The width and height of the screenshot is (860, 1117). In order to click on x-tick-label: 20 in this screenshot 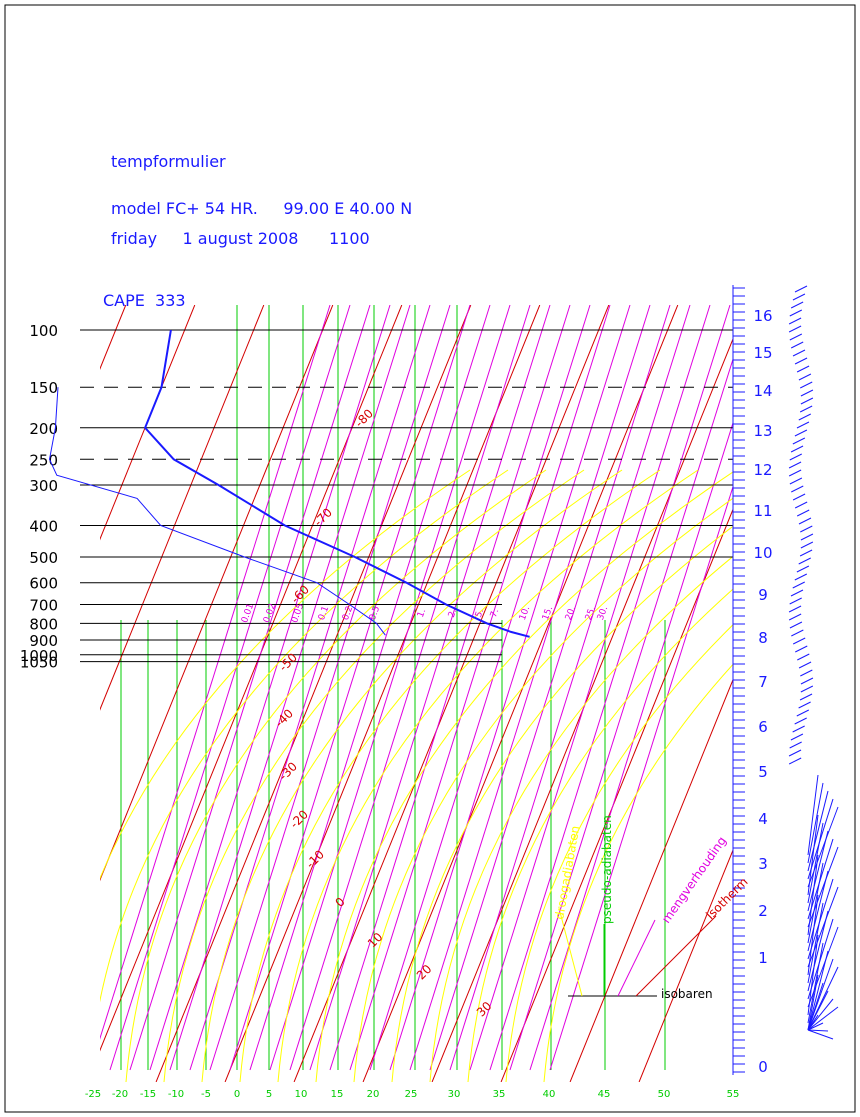, I will do `click(373, 1094)`.